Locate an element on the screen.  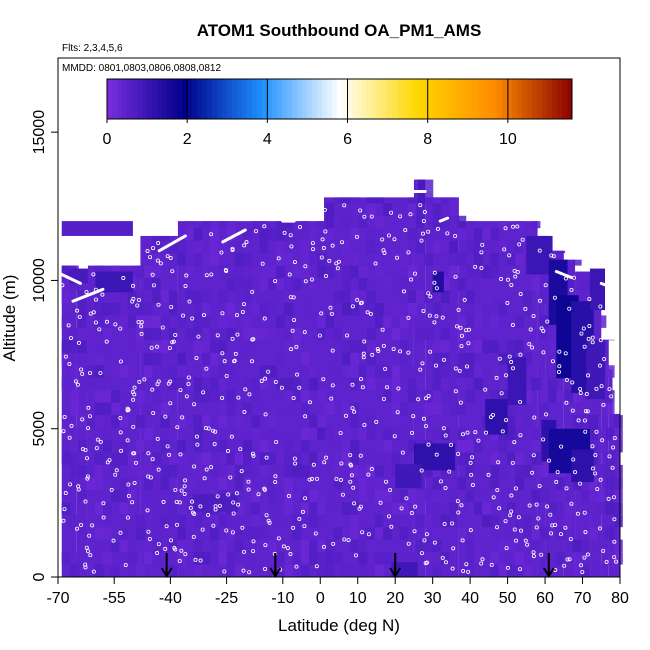
x-tick-label: -55 is located at coordinates (114, 598).